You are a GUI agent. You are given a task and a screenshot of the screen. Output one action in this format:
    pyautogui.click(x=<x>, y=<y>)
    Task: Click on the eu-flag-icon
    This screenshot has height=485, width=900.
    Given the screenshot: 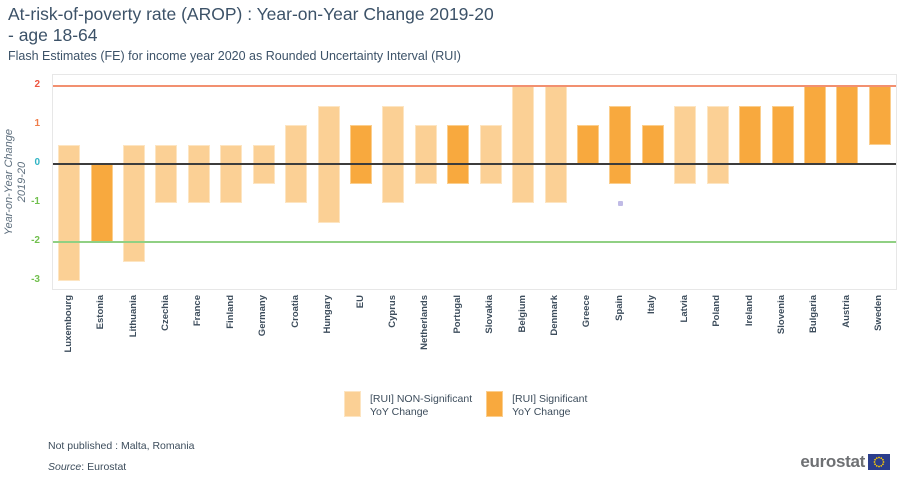 What is the action you would take?
    pyautogui.click(x=879, y=462)
    